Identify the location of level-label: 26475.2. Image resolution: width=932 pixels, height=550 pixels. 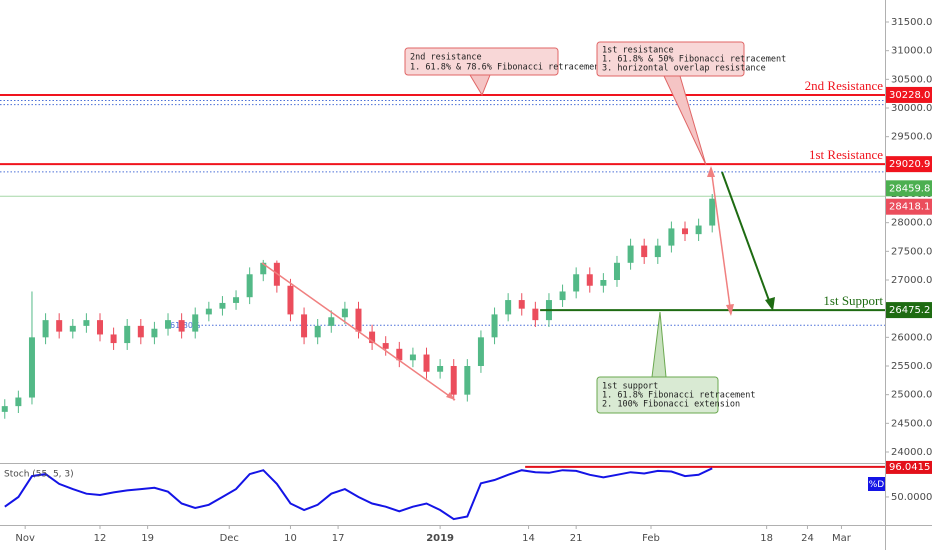
(909, 310).